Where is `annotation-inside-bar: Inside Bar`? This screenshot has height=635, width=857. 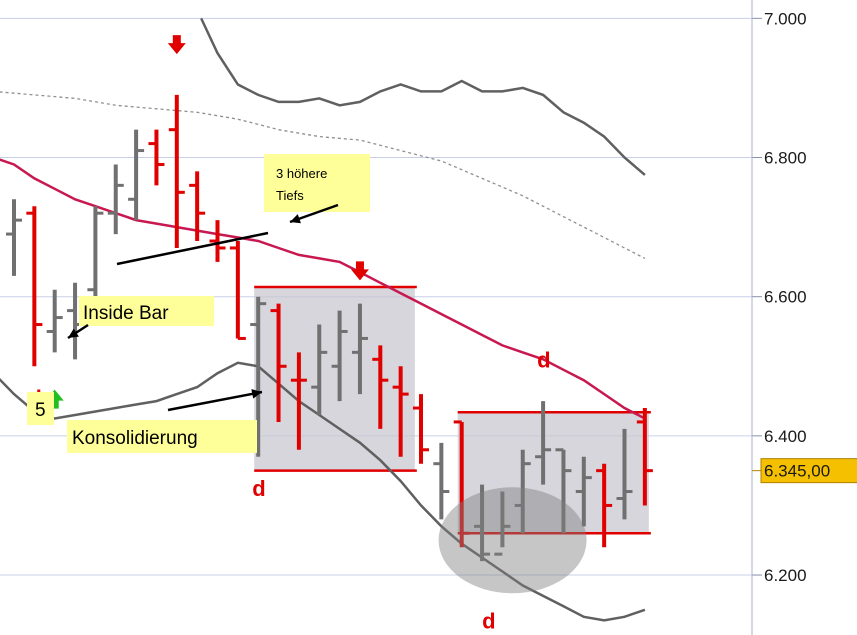 annotation-inside-bar: Inside Bar is located at coordinates (146, 311).